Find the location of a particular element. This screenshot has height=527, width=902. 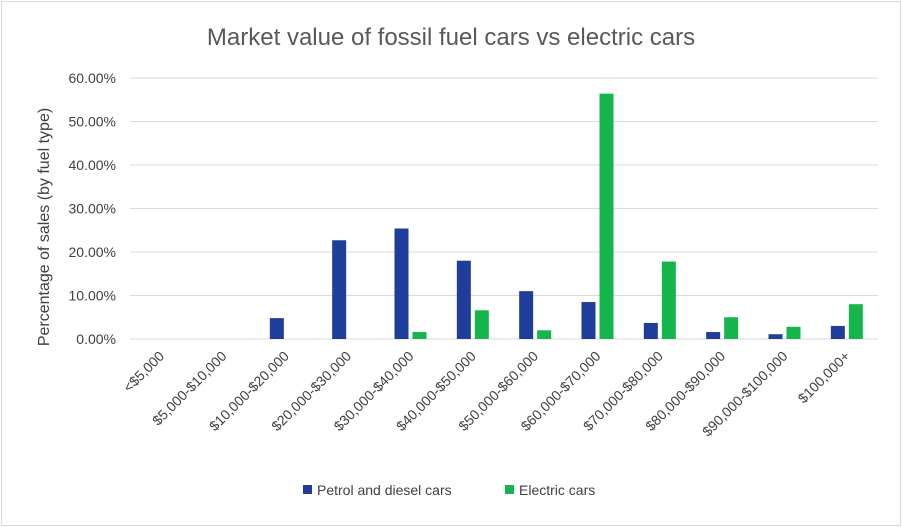

legend-label: Electric cars is located at coordinates (557, 490).